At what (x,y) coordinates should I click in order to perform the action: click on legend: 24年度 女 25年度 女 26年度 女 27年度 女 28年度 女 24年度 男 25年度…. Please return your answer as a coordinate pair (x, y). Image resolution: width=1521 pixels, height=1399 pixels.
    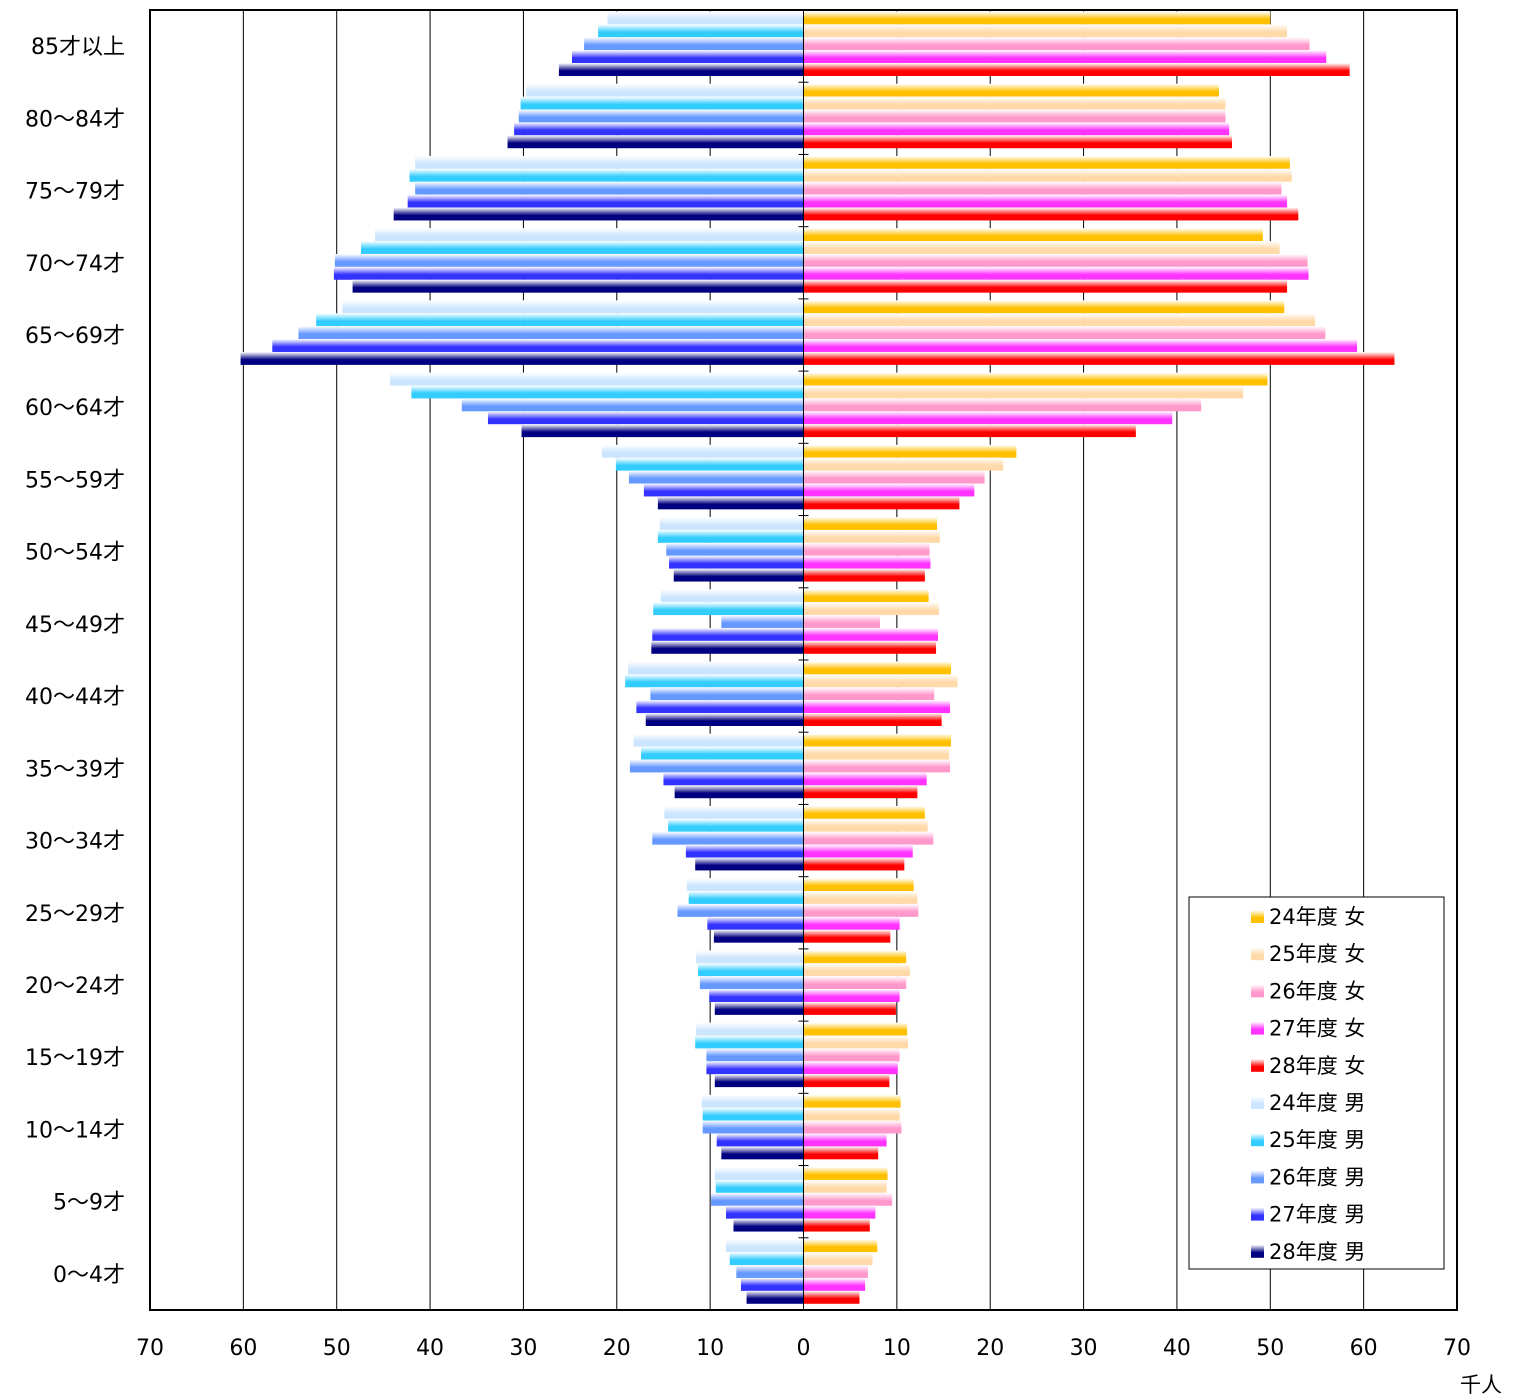
    Looking at the image, I should click on (1316, 1083).